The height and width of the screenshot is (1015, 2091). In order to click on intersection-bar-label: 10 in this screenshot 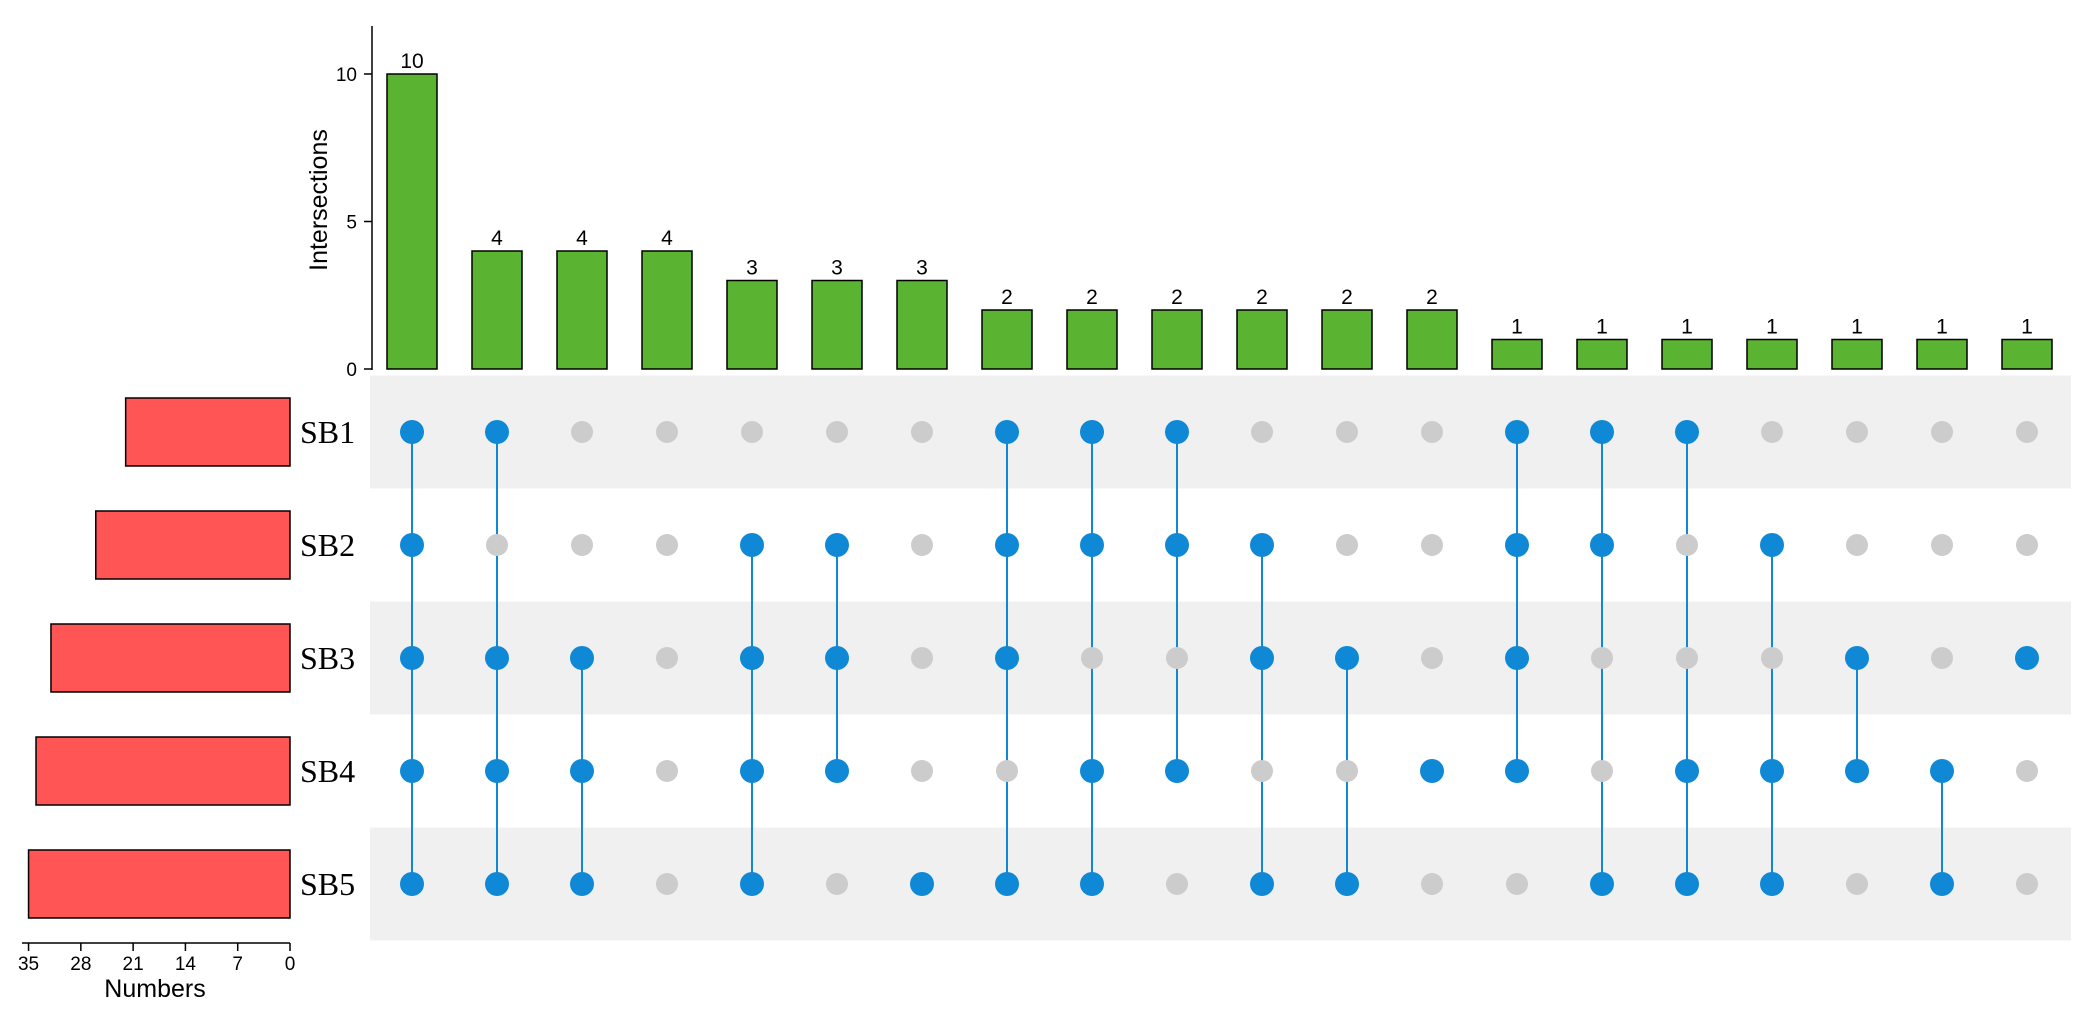, I will do `click(411, 61)`.